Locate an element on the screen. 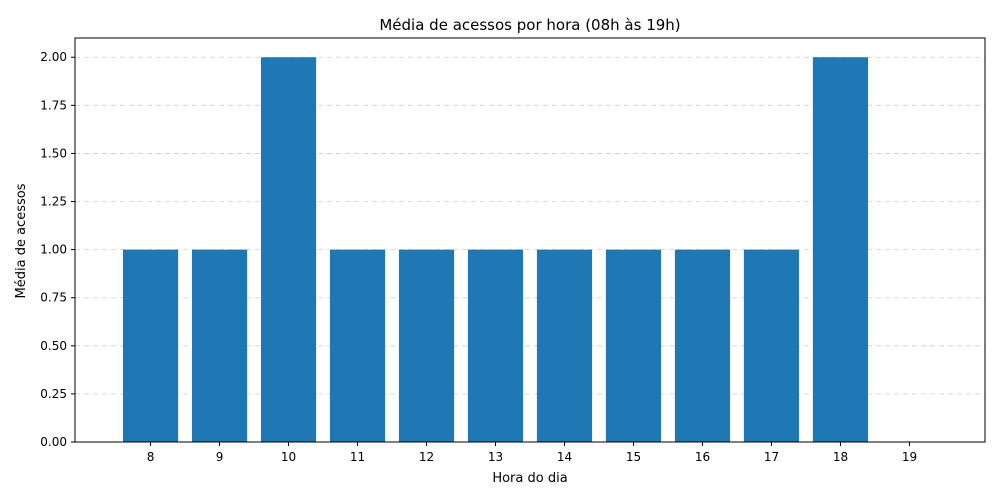  x-tick-label: 13 is located at coordinates (495, 457).